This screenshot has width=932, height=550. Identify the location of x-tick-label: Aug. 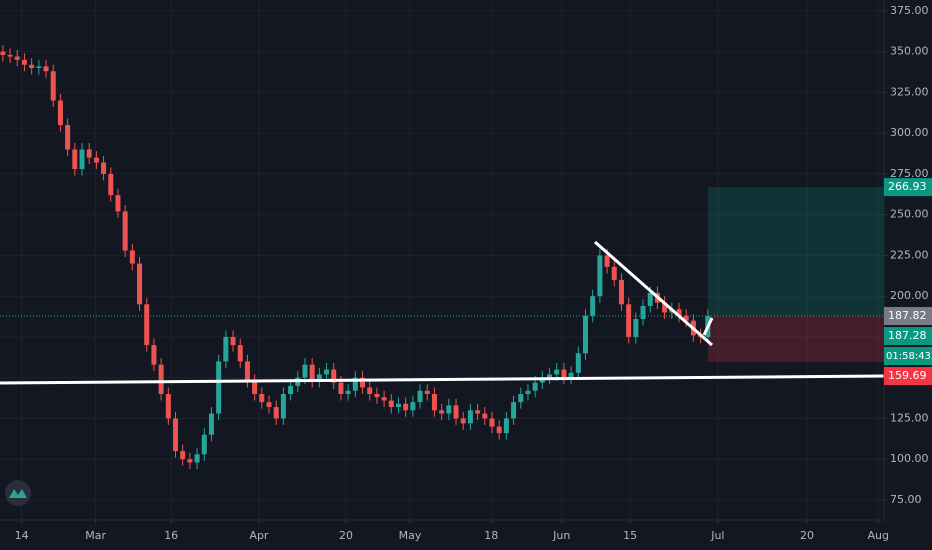
(878, 535).